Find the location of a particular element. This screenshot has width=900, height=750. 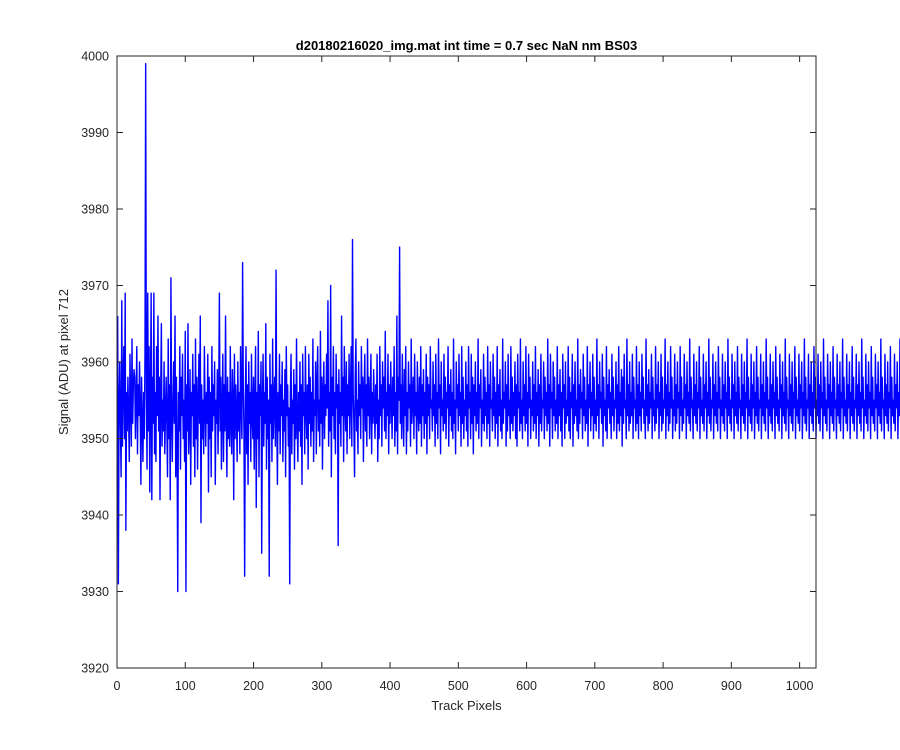

y-tick-label-3990: 3990 is located at coordinates (95, 133).